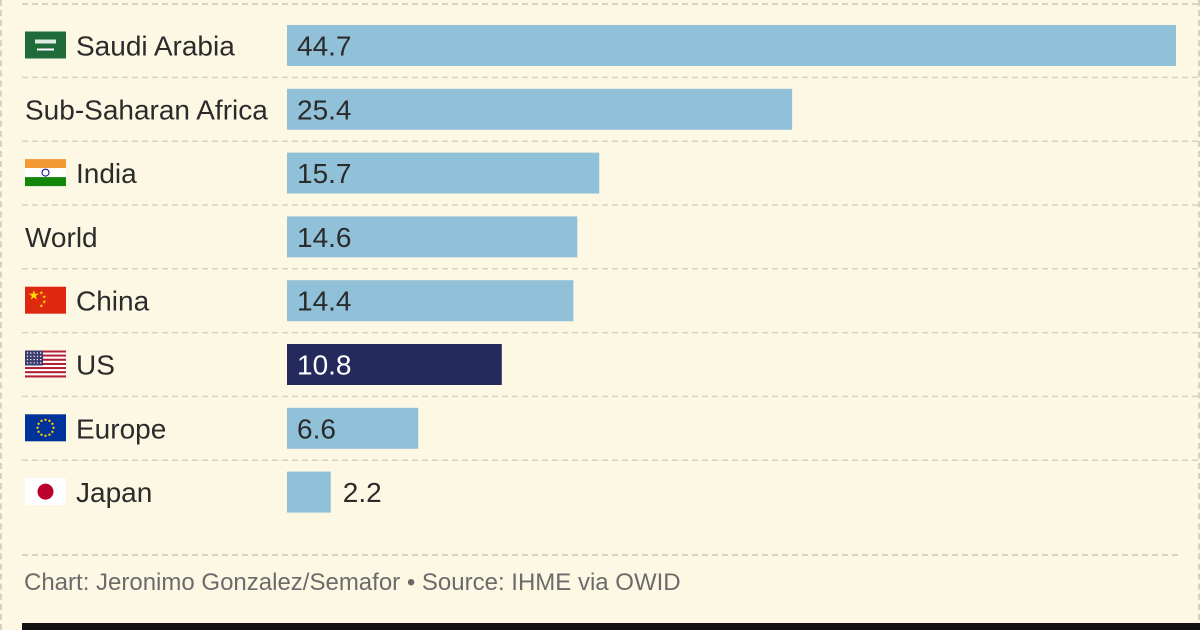  What do you see at coordinates (106, 173) in the screenshot?
I see `category-label: India` at bounding box center [106, 173].